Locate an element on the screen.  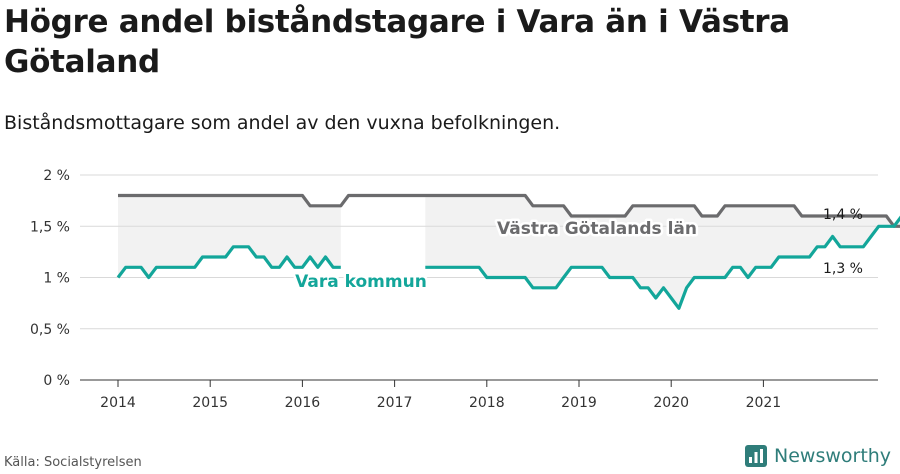
x-tick-label: 2015 is located at coordinates (210, 403).